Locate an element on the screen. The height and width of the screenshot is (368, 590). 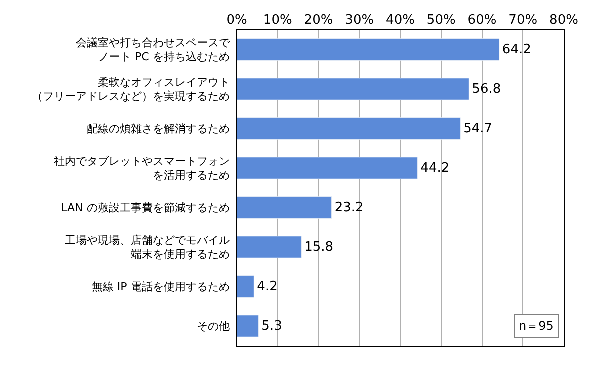
x-tick-label: 40% is located at coordinates (400, 20).